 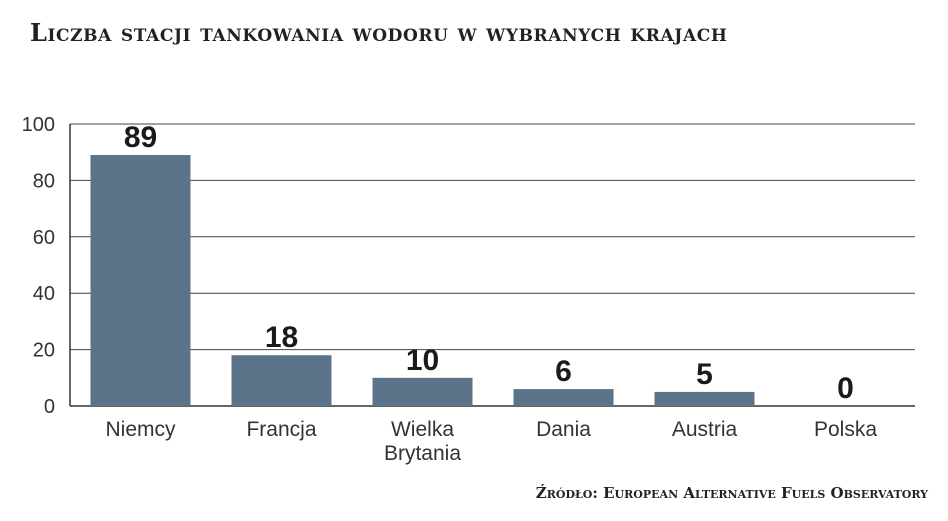 What do you see at coordinates (563, 429) in the screenshot?
I see `x-tick-label: Dania` at bounding box center [563, 429].